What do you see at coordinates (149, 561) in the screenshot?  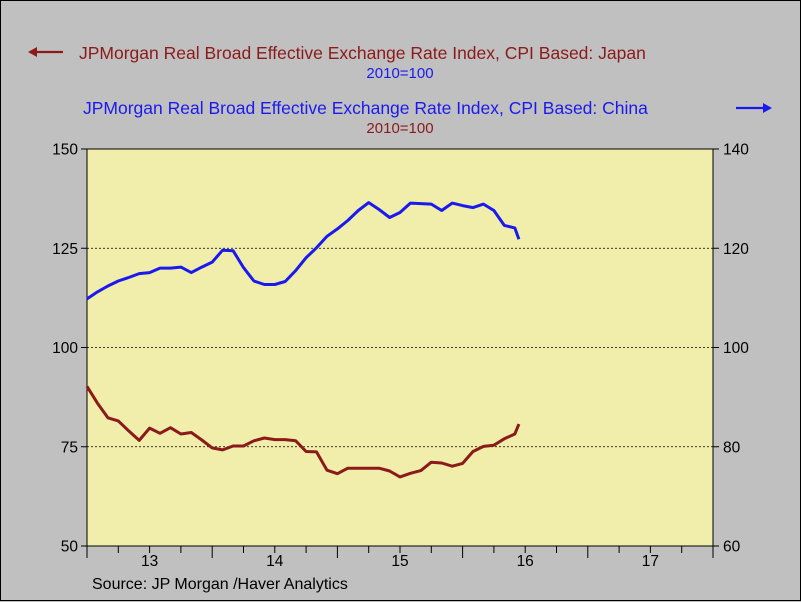 I see `x-tick-label: 13` at bounding box center [149, 561].